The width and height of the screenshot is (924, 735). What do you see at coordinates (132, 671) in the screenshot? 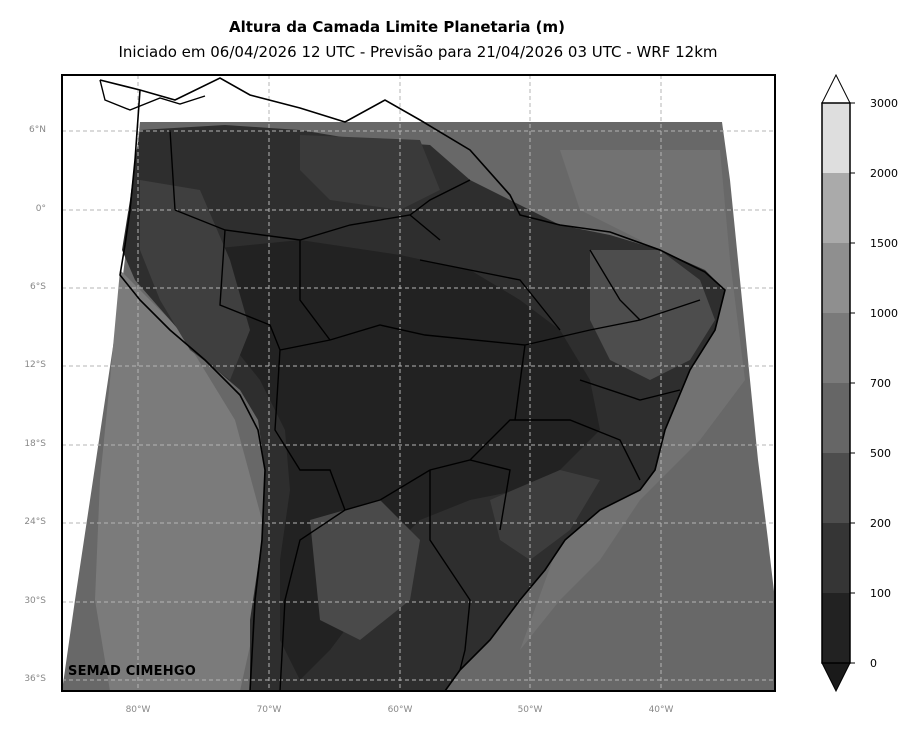
I see `credit-label: SEMAD CIMEHGO` at bounding box center [132, 671].